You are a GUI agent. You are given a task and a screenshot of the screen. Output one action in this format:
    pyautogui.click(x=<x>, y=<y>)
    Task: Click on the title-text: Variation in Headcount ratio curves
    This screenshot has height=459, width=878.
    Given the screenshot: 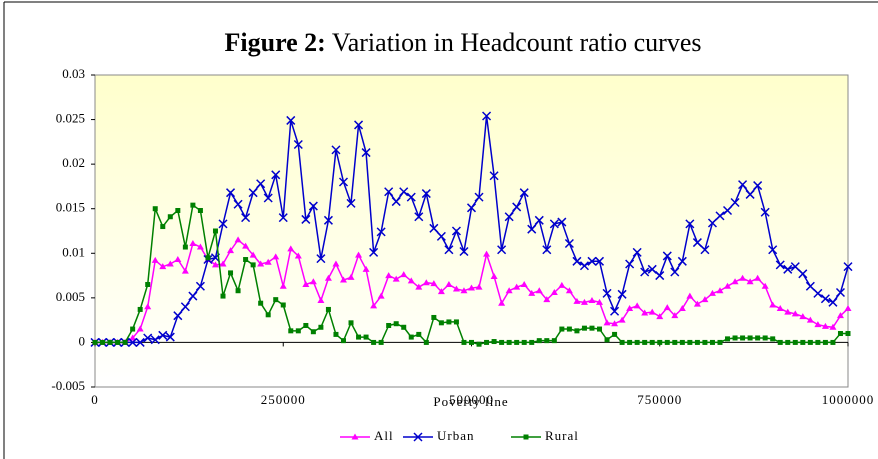 What is the action you would take?
    pyautogui.click(x=517, y=42)
    